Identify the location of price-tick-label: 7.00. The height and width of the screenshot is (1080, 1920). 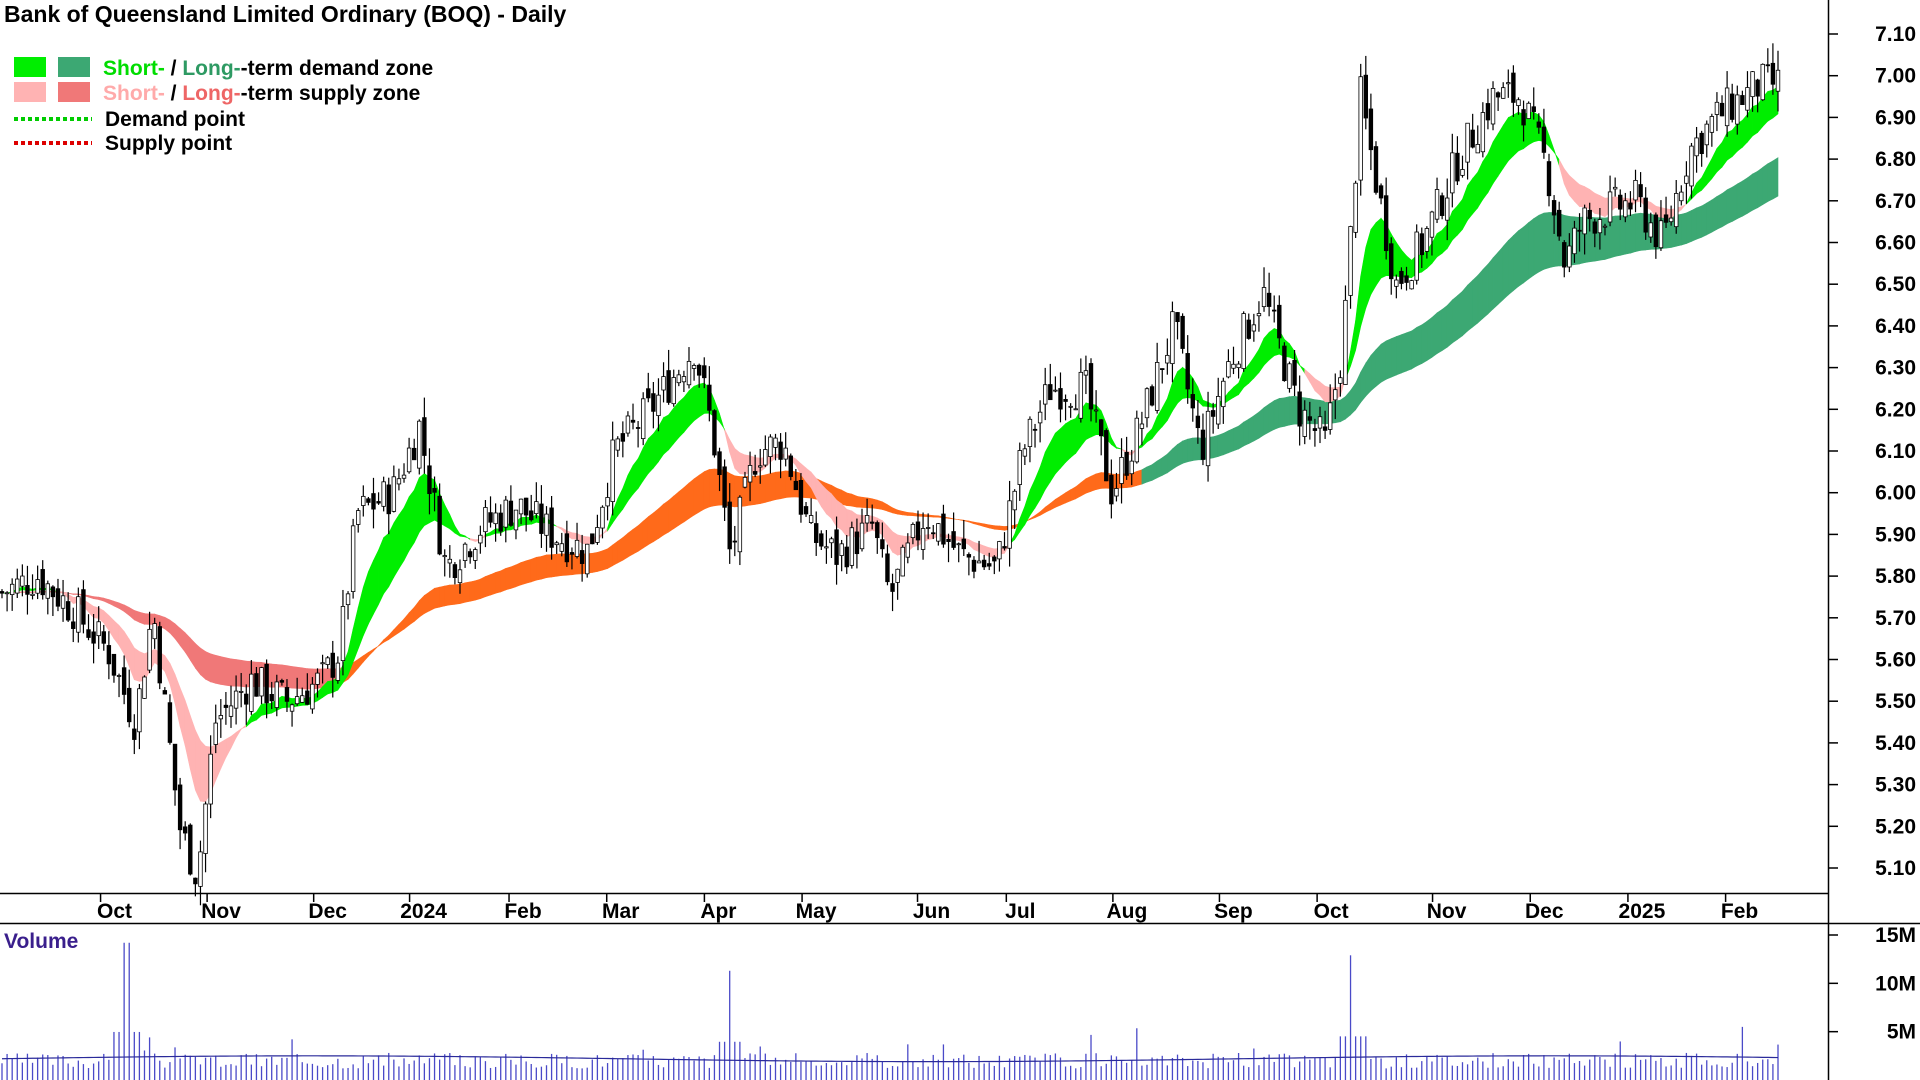
(1895, 76).